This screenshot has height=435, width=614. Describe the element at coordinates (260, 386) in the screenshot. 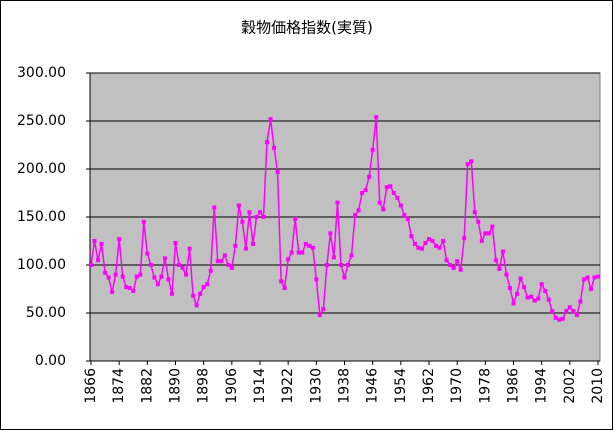

I see `x-tick-label: 1914` at that location.